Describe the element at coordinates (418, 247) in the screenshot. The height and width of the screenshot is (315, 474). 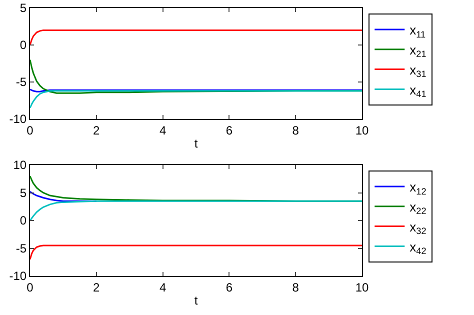
I see `legend-label: x$_{42}$` at that location.